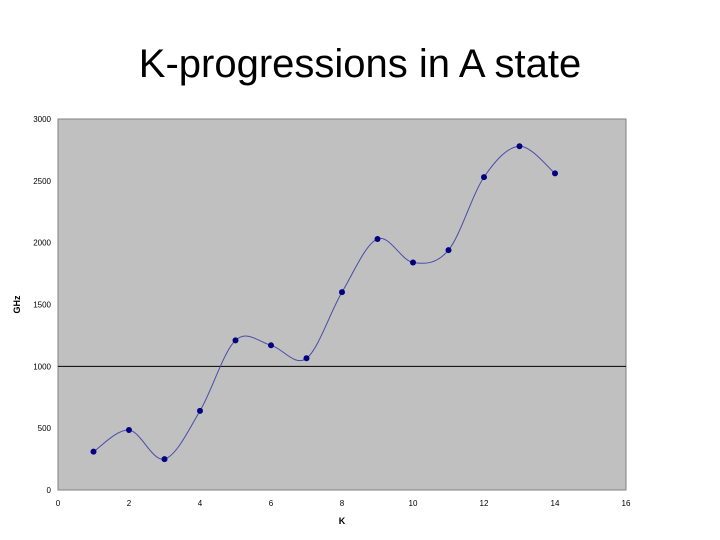 The height and width of the screenshot is (540, 720). Describe the element at coordinates (129, 503) in the screenshot. I see `x-tick-label: 2` at that location.